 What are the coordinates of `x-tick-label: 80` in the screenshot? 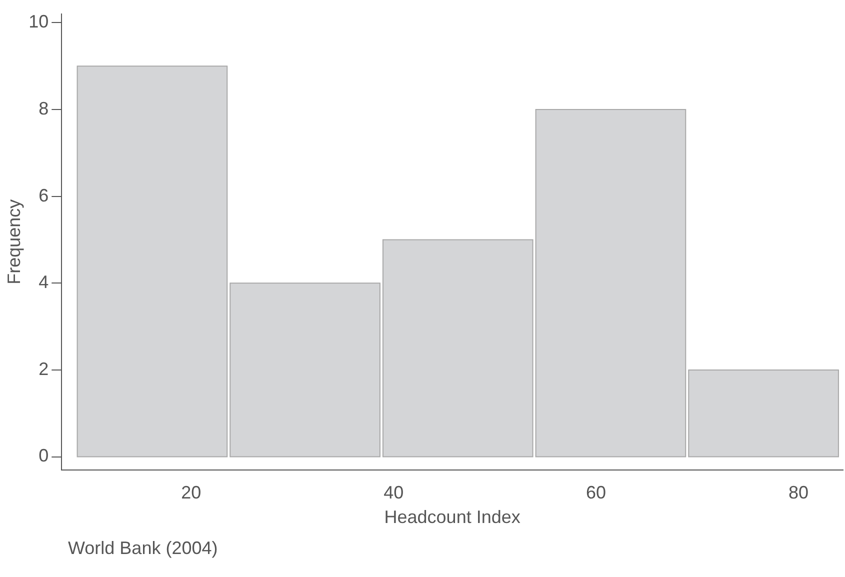 It's located at (798, 492).